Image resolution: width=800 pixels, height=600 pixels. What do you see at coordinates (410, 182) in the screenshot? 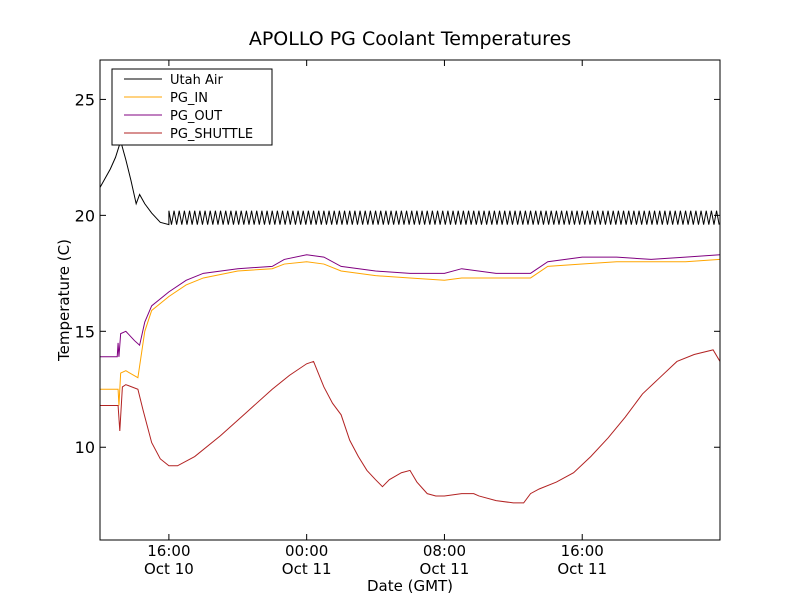
I see `series-line-utah-air` at bounding box center [410, 182].